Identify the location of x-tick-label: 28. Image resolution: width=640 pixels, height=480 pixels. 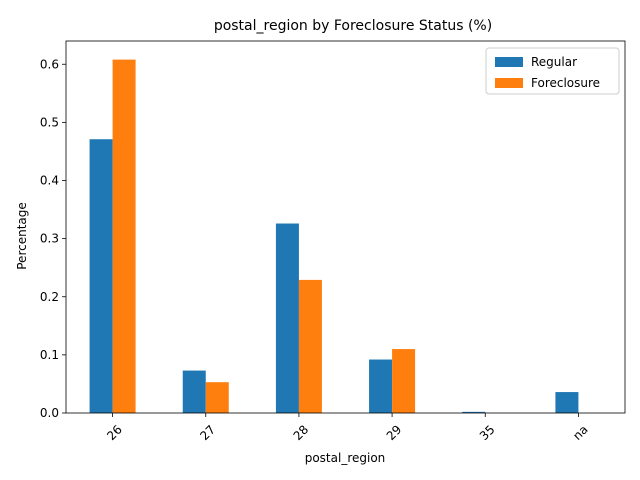
(301, 432).